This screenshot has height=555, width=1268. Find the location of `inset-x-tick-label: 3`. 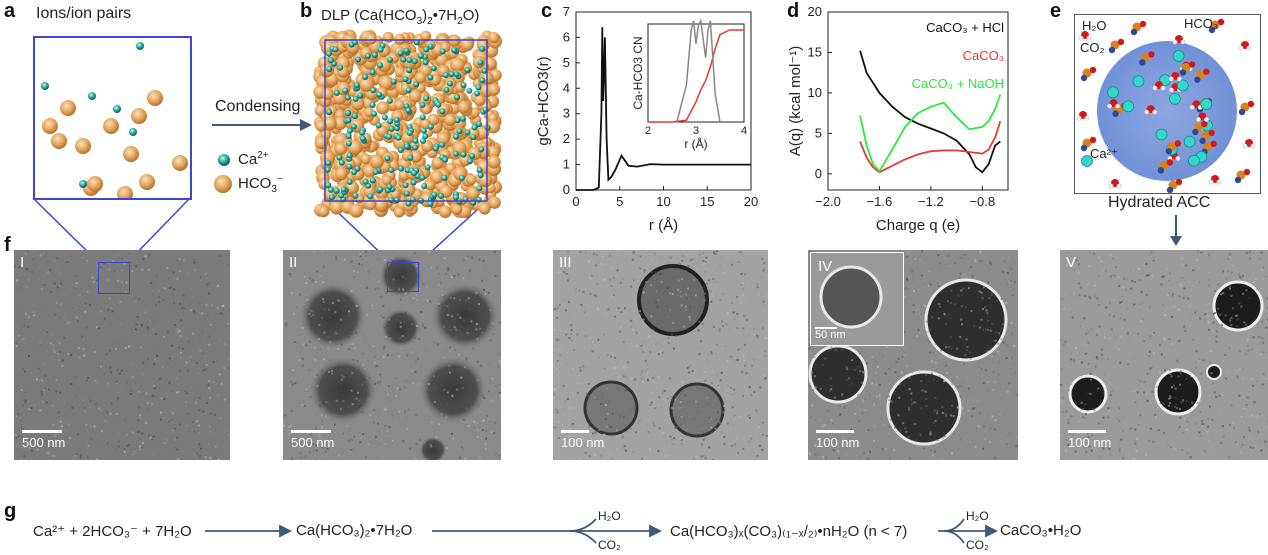

inset-x-tick-label: 3 is located at coordinates (696, 131).